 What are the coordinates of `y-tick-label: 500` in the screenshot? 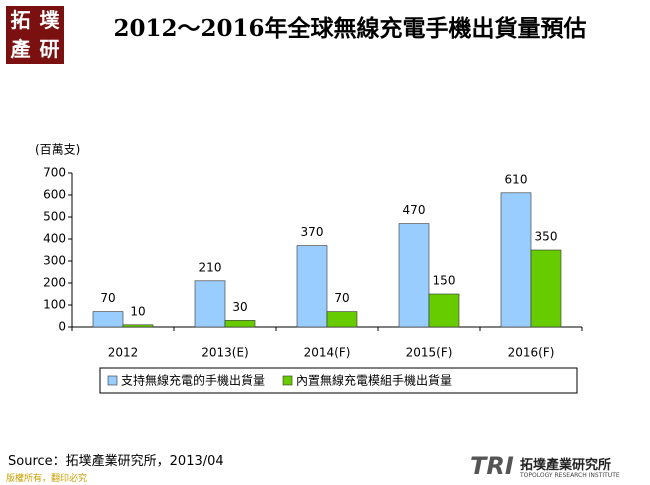 It's located at (54, 217).